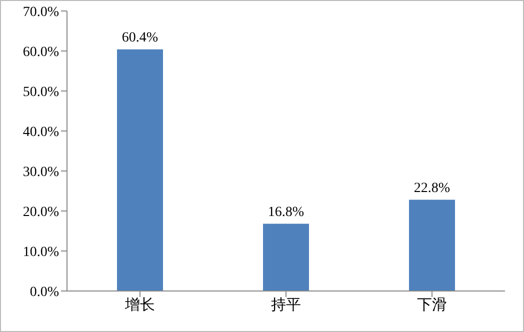 This screenshot has width=524, height=332. Describe the element at coordinates (41, 252) in the screenshot. I see `y-tick-label: 10.0%` at that location.